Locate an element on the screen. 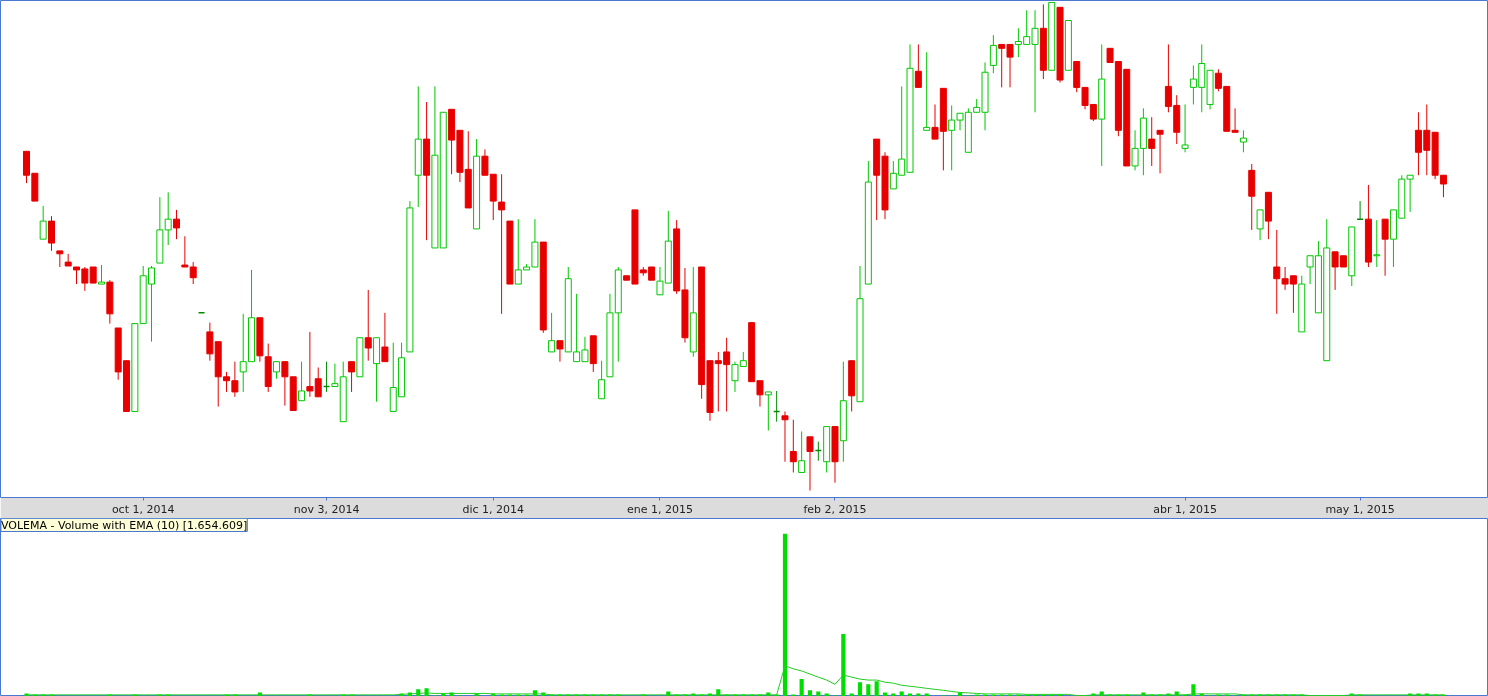 Image resolution: width=1488 pixels, height=696 pixels. x-tick-label: may 1, 2015 is located at coordinates (1360, 509).